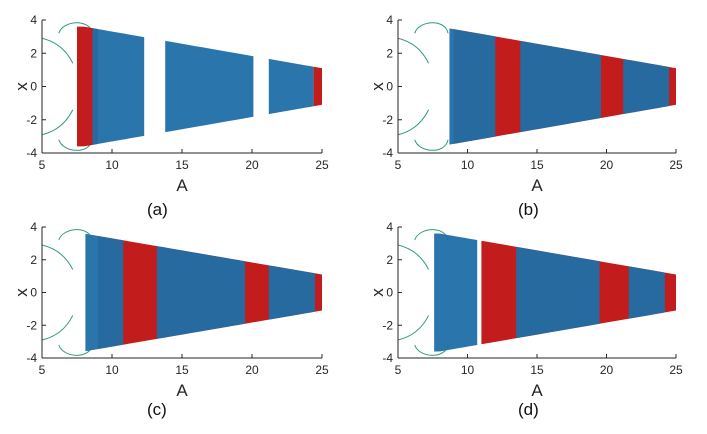 Image resolution: width=707 pixels, height=434 pixels. I want to click on panel-d-plot, so click(537, 292).